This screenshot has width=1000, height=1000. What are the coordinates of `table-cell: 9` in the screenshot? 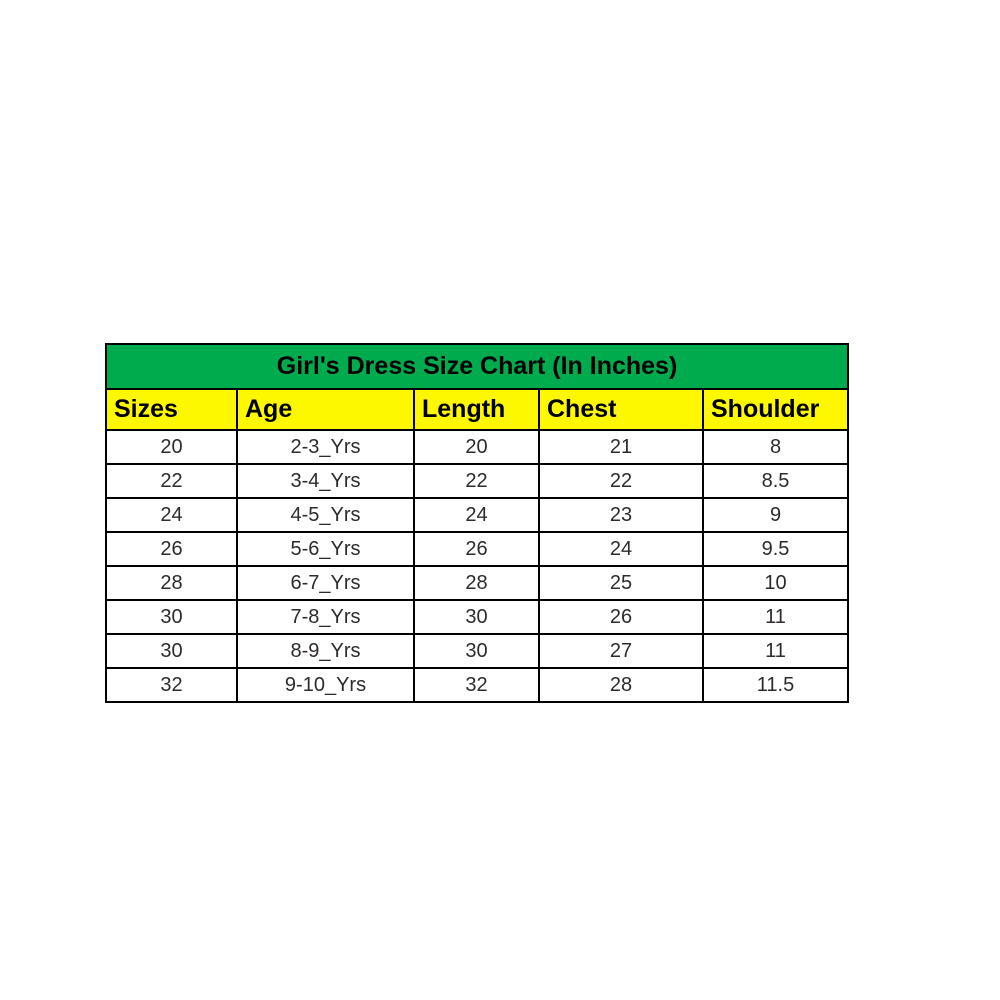 It's located at (775, 515).